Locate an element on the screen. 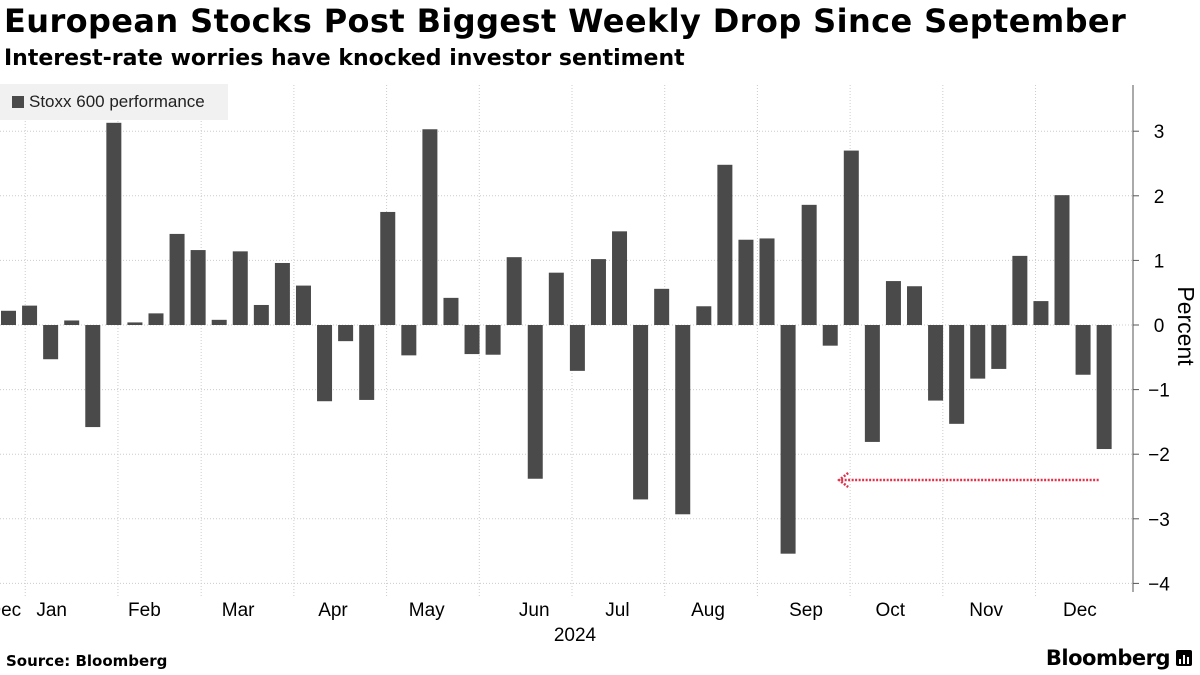 The image size is (1200, 675). x-tick-label: Feb is located at coordinates (144, 610).